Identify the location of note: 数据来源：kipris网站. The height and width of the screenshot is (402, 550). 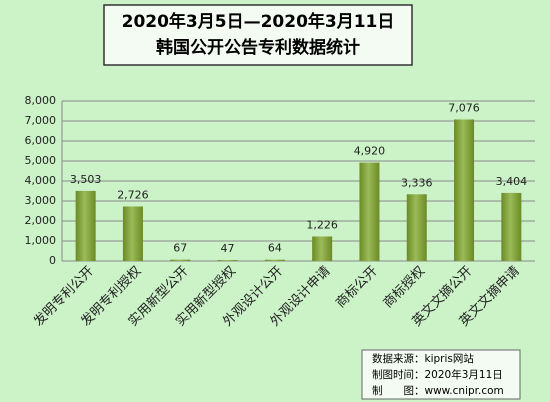
(423, 358).